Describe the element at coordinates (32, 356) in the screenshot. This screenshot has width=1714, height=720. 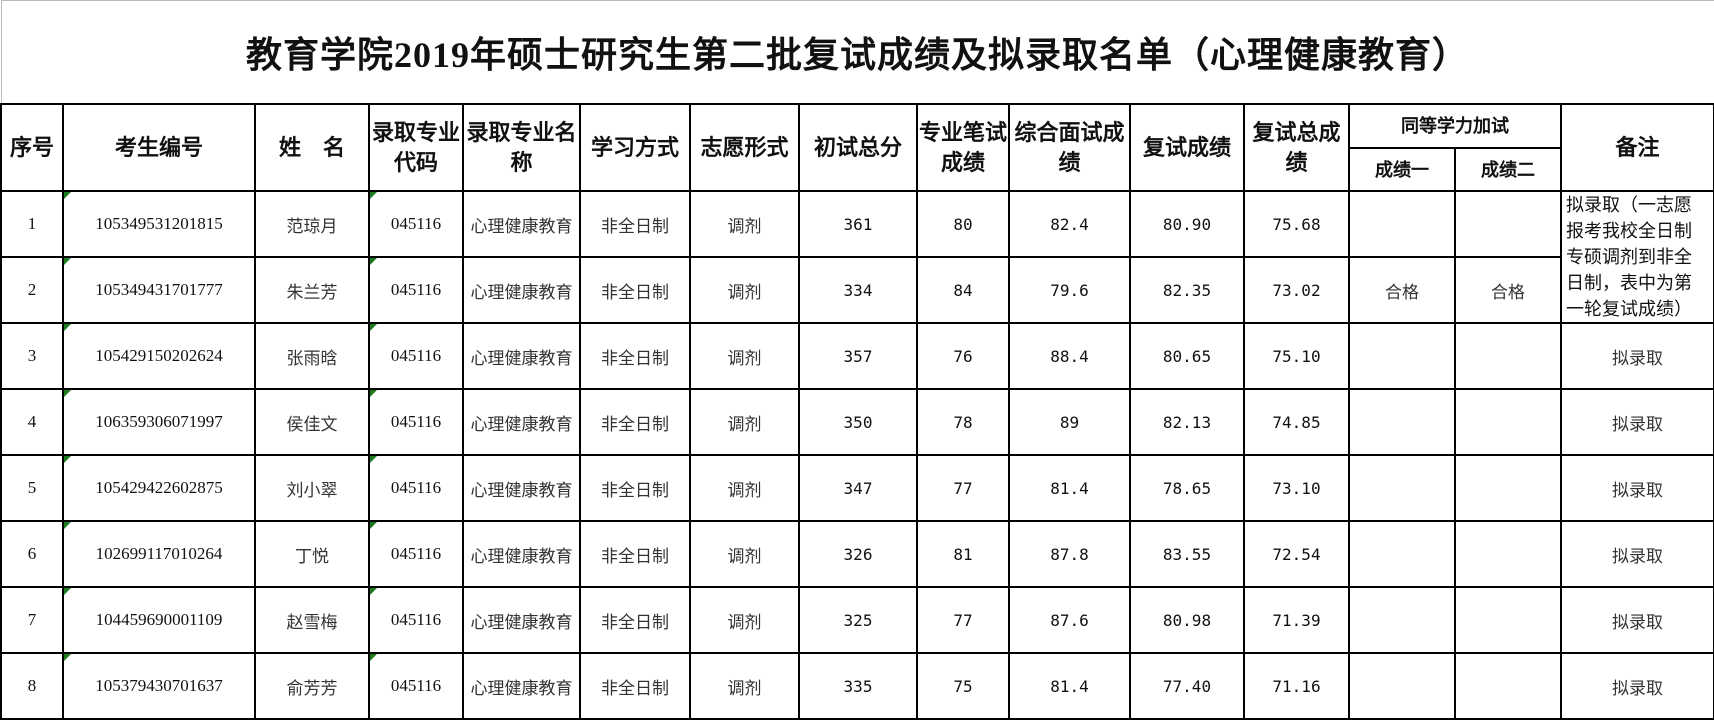
I see `cell-seq: 3` at that location.